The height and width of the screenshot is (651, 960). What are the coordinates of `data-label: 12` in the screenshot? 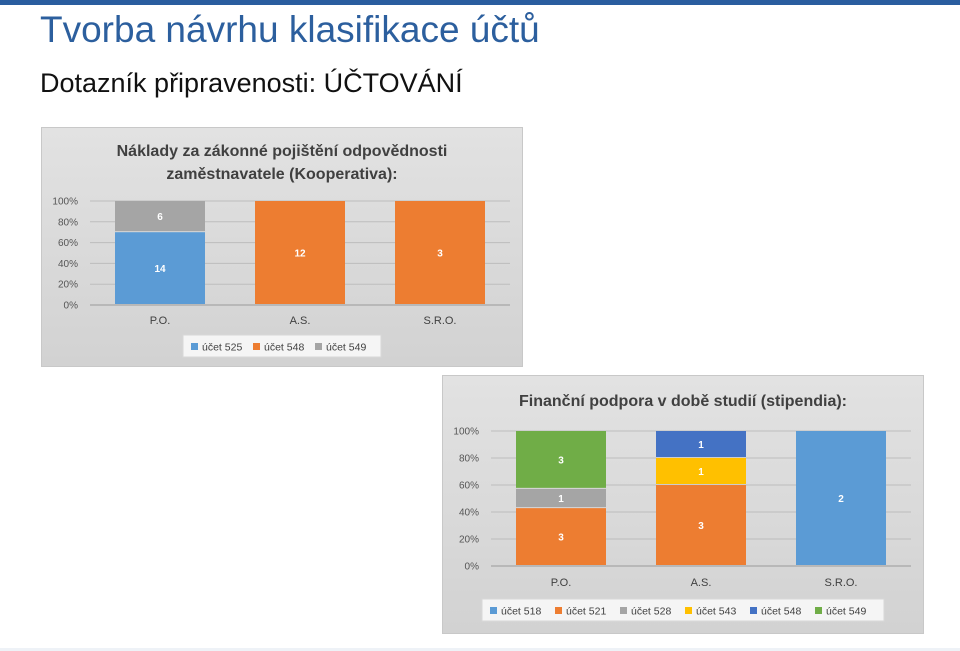 It's located at (300, 254).